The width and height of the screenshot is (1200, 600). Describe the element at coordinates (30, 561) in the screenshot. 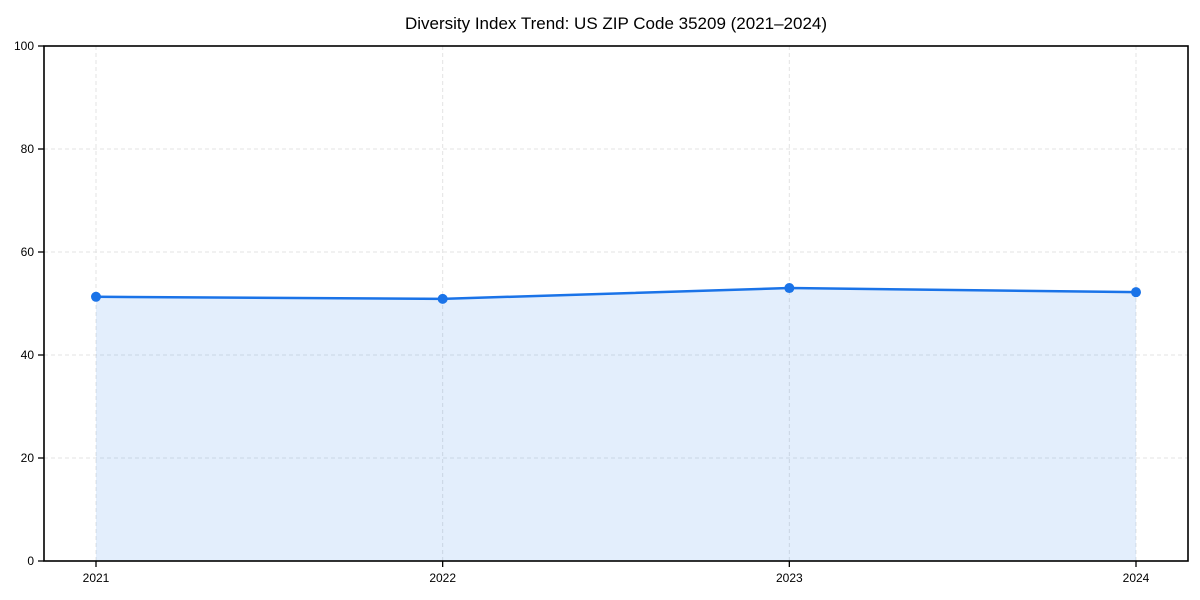

I see `y-tick-label: 0` at that location.